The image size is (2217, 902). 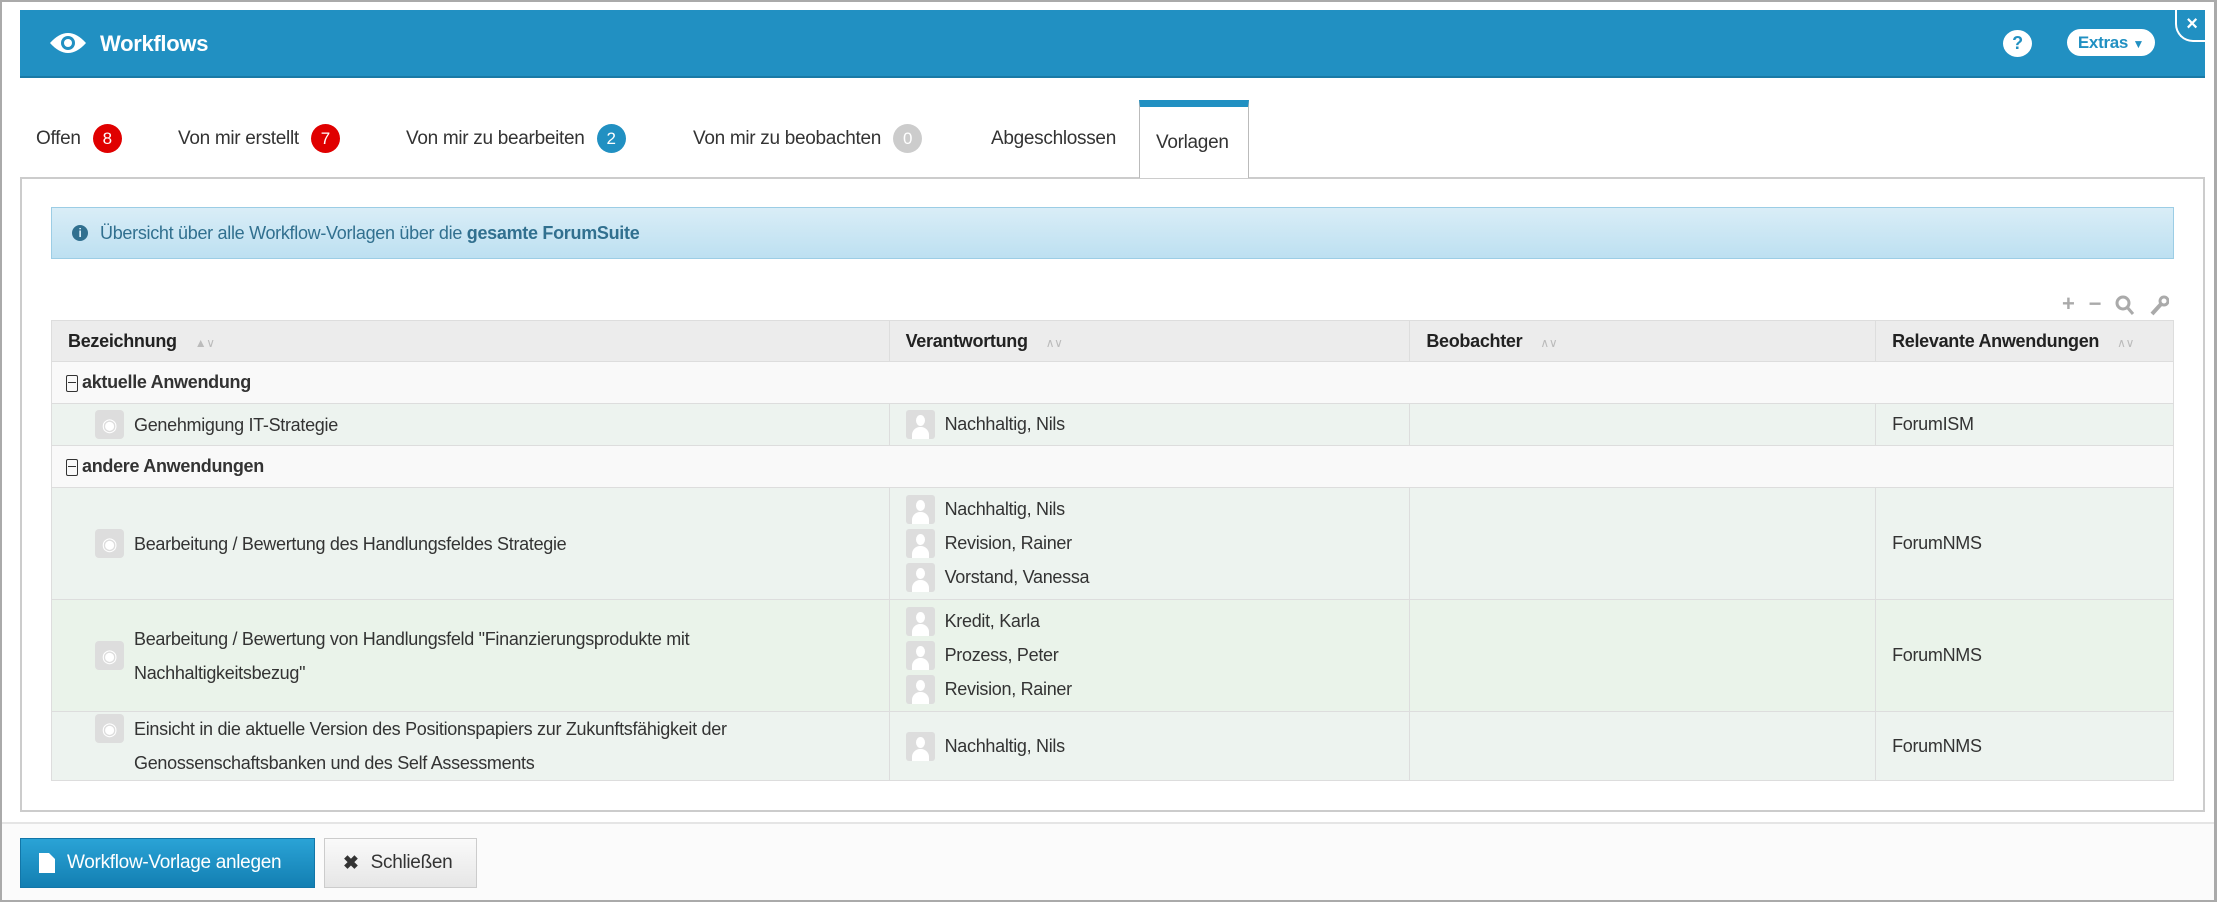 I want to click on table-toolbar: + −, so click(x=2116, y=304).